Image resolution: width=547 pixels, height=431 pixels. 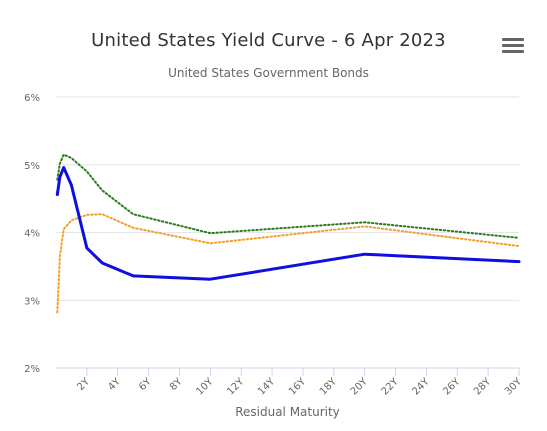 I want to click on x-tick-label: 6Y, so click(x=145, y=384).